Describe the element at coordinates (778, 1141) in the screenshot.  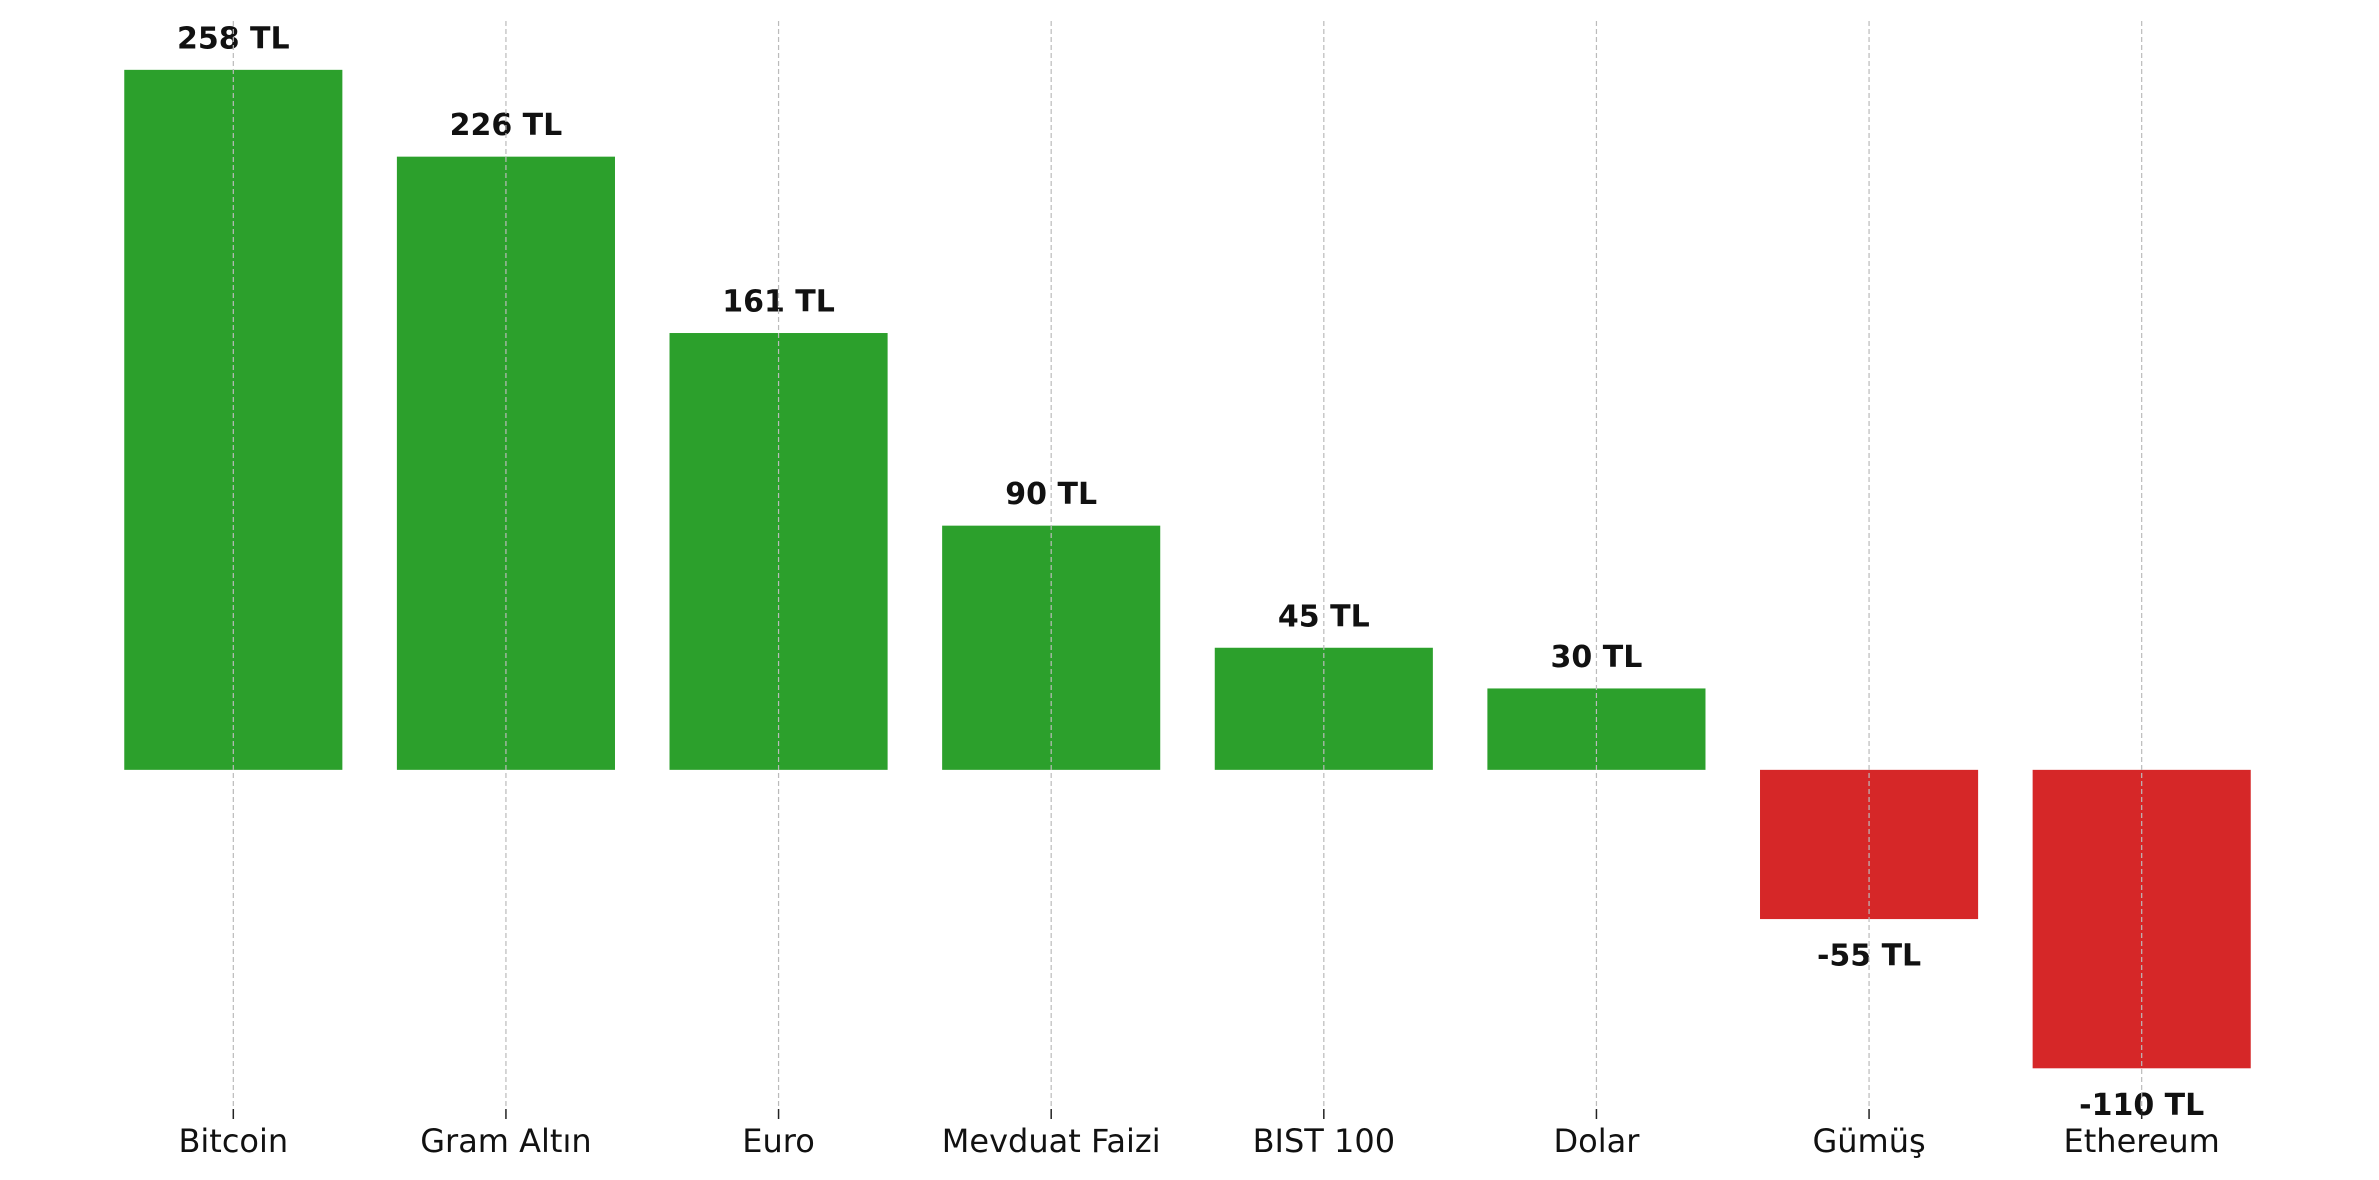
I see `x-tick-label: Euro` at that location.